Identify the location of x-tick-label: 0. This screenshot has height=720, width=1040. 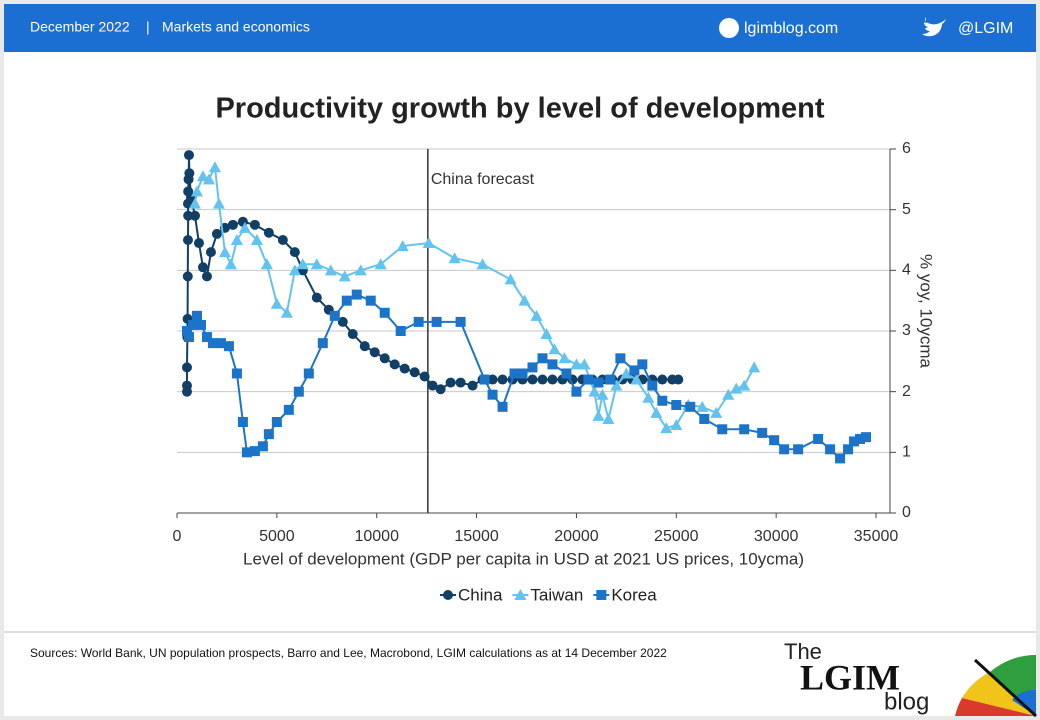
(177, 536).